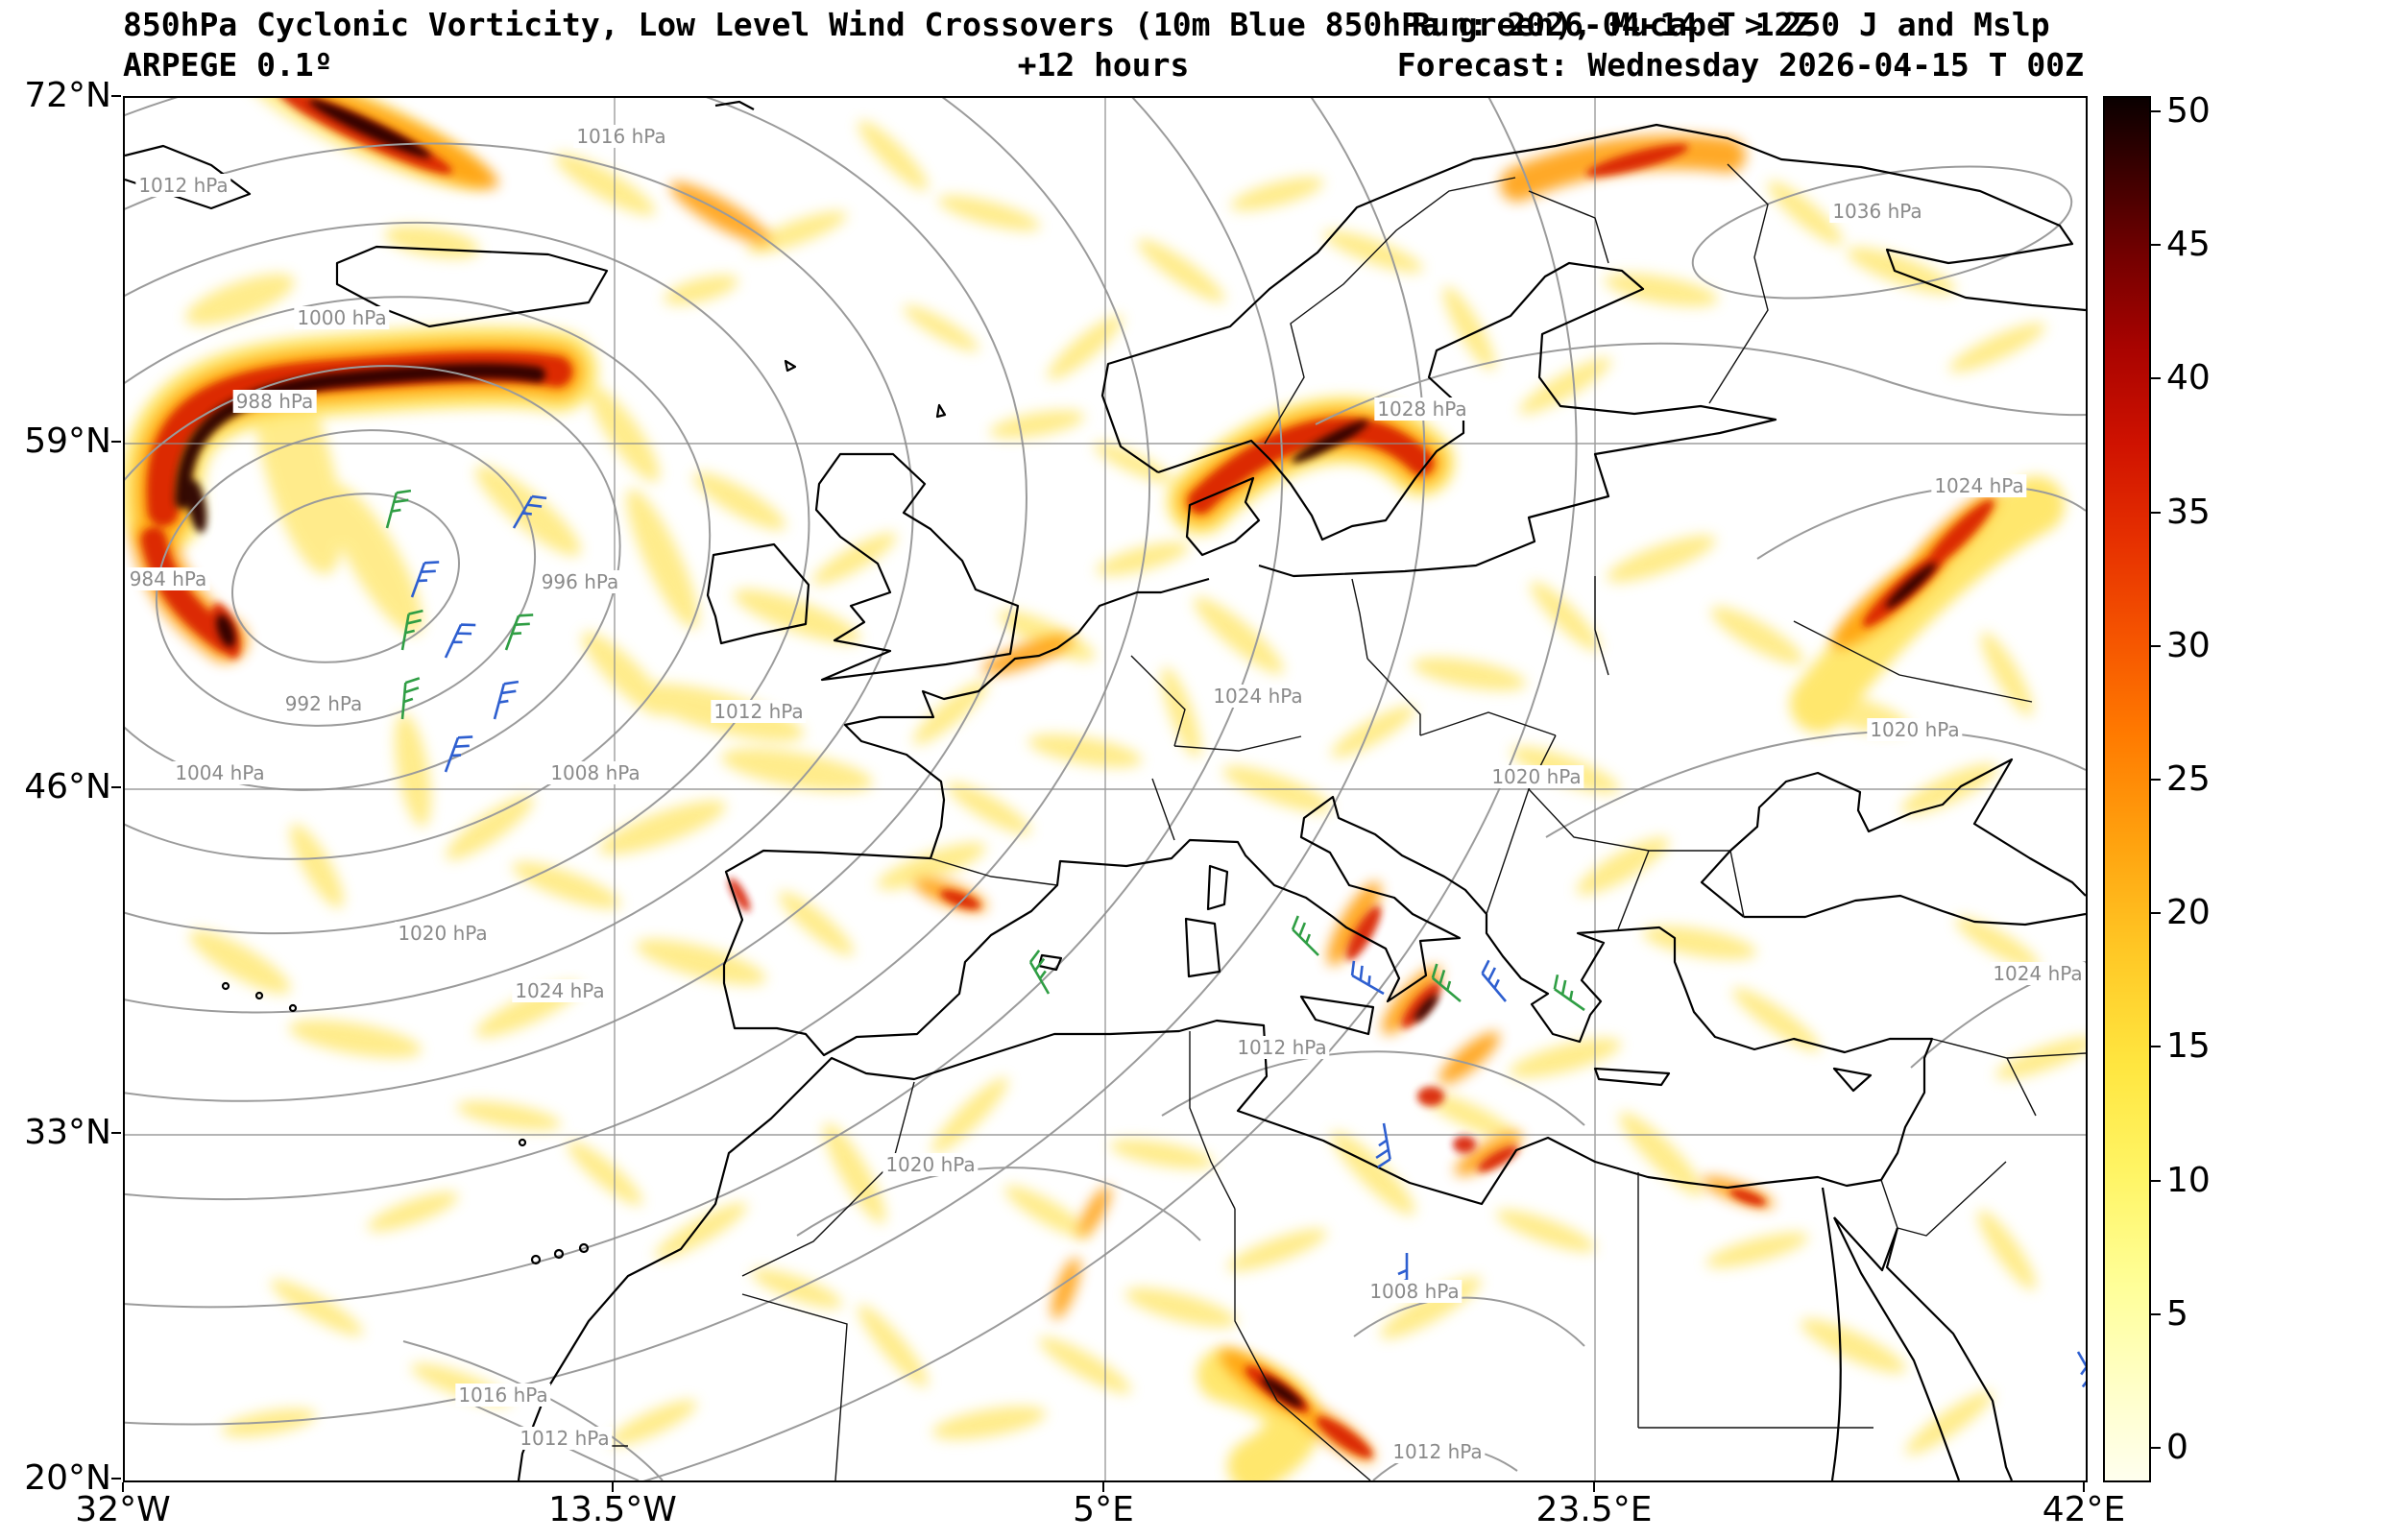  What do you see at coordinates (67, 787) in the screenshot?
I see `y-tick-label: 46°N` at bounding box center [67, 787].